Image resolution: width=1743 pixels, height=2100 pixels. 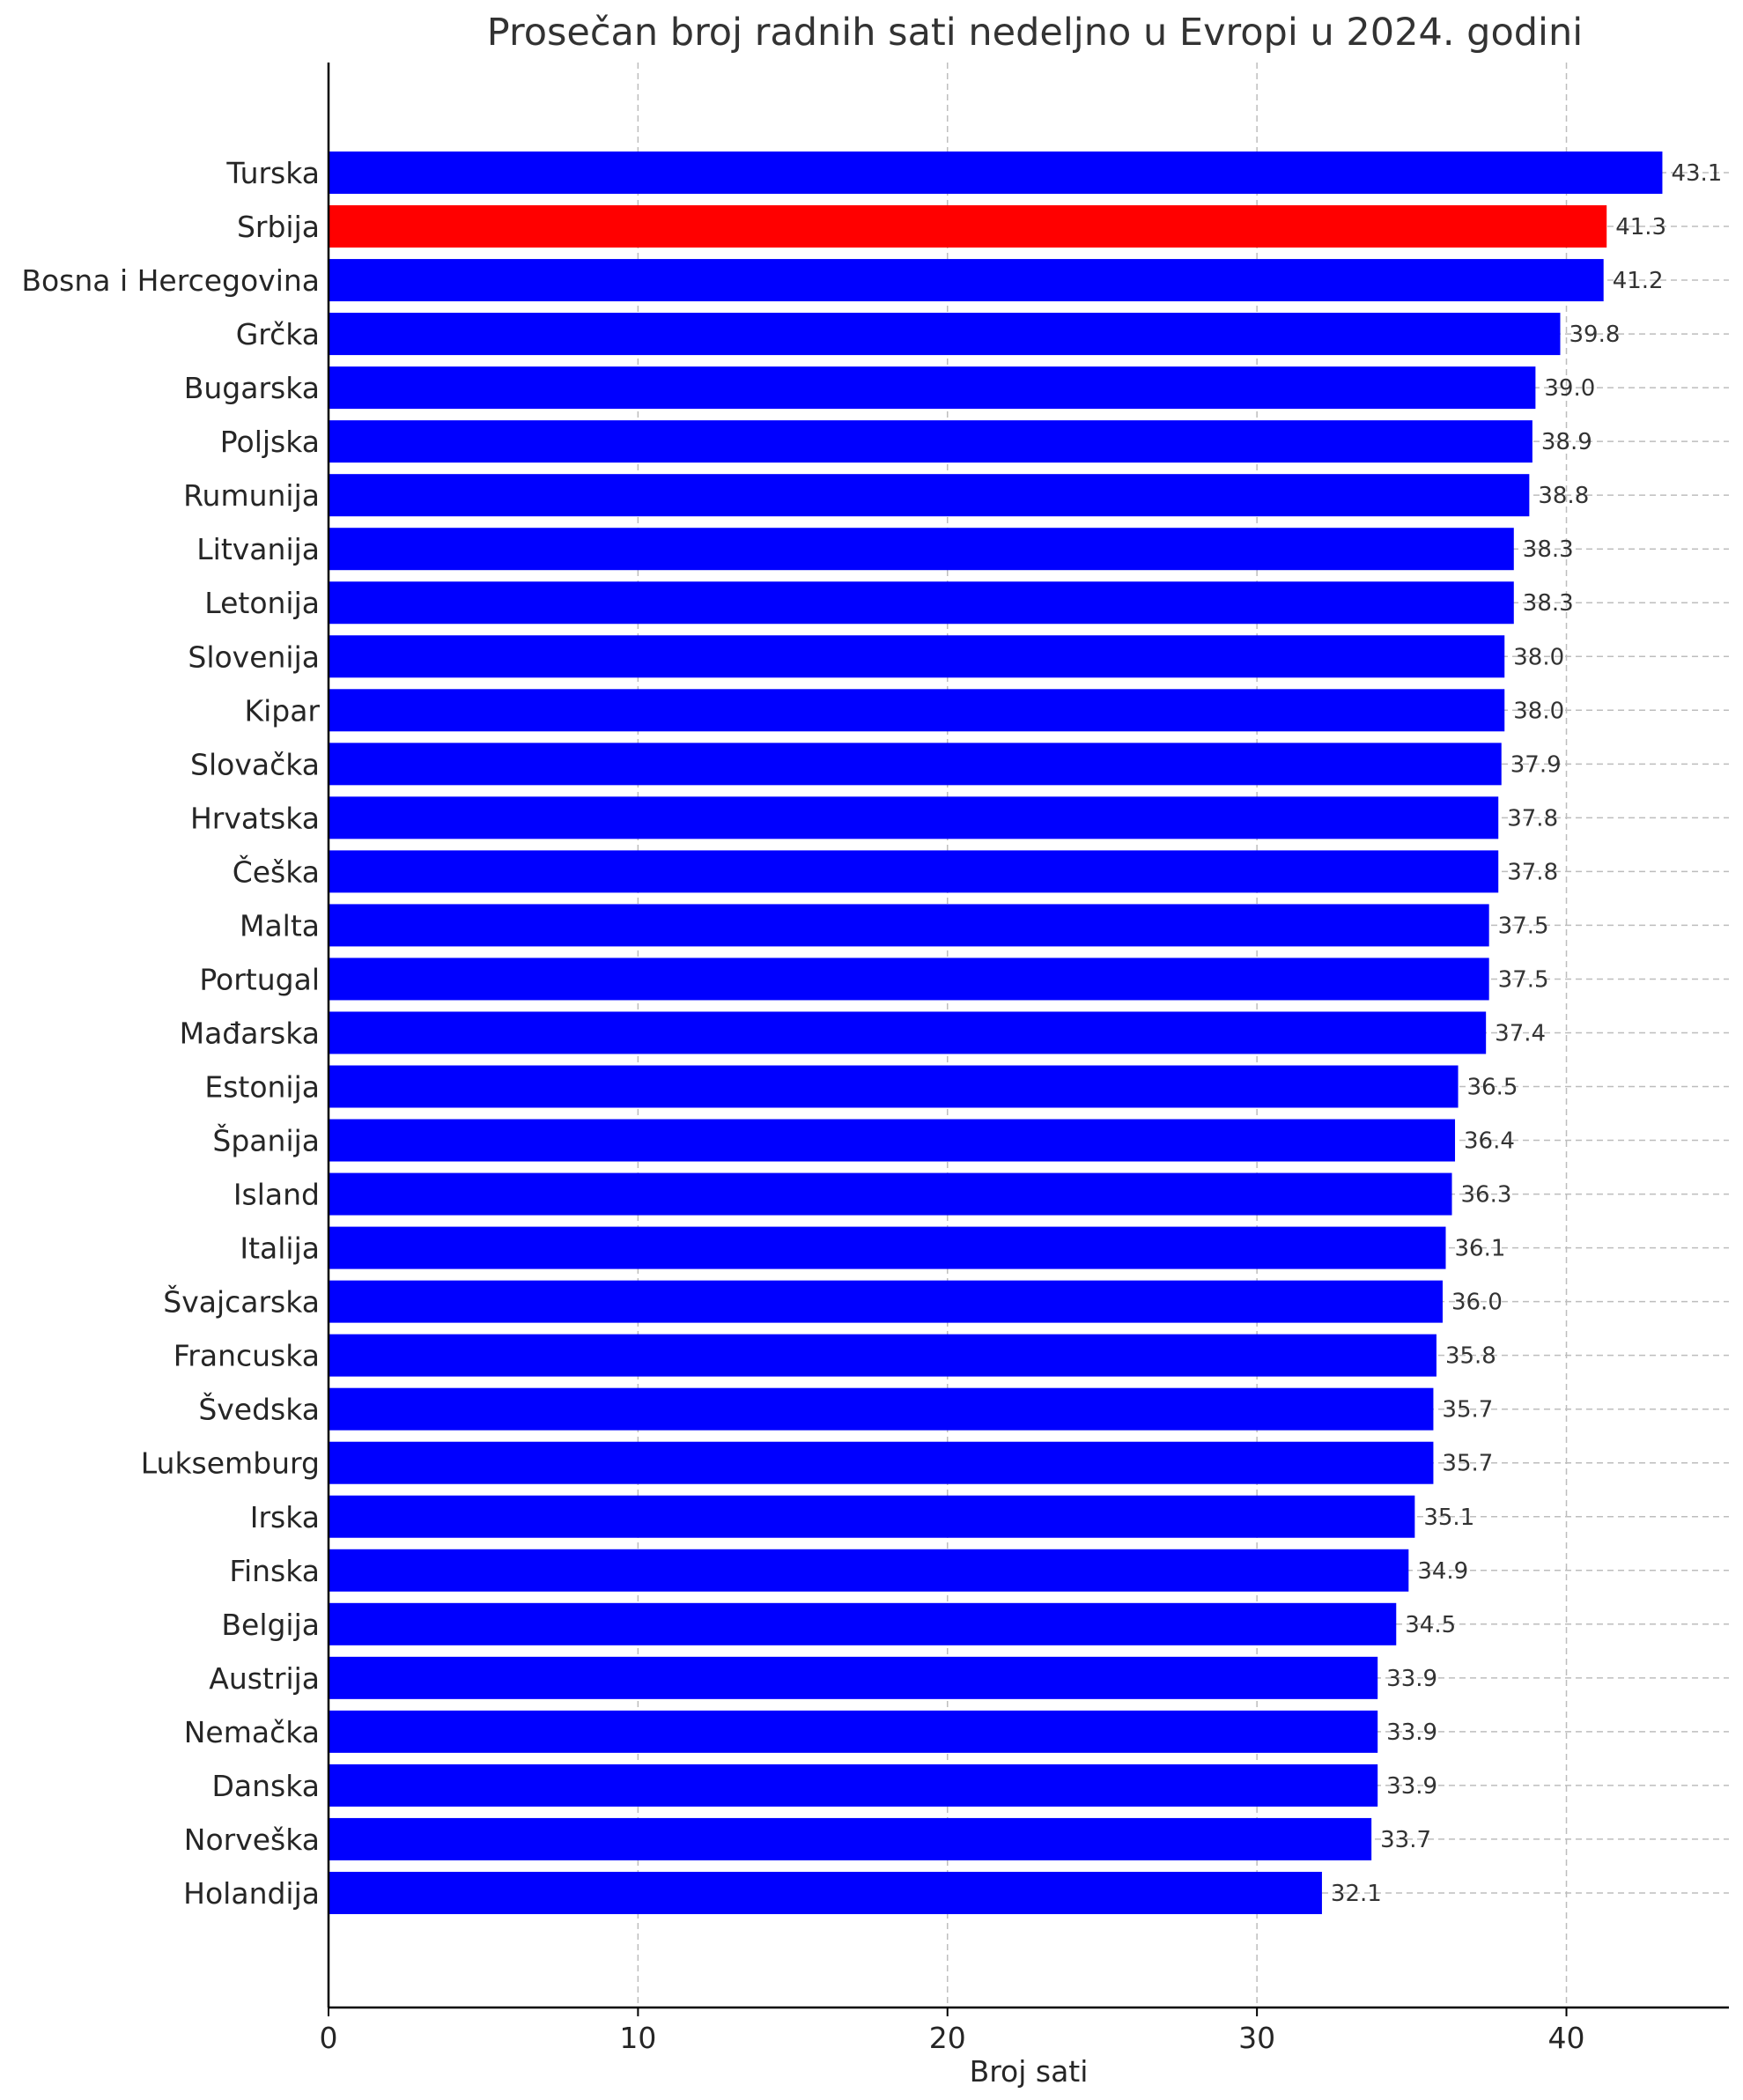 I want to click on category-label: Island, so click(x=276, y=1195).